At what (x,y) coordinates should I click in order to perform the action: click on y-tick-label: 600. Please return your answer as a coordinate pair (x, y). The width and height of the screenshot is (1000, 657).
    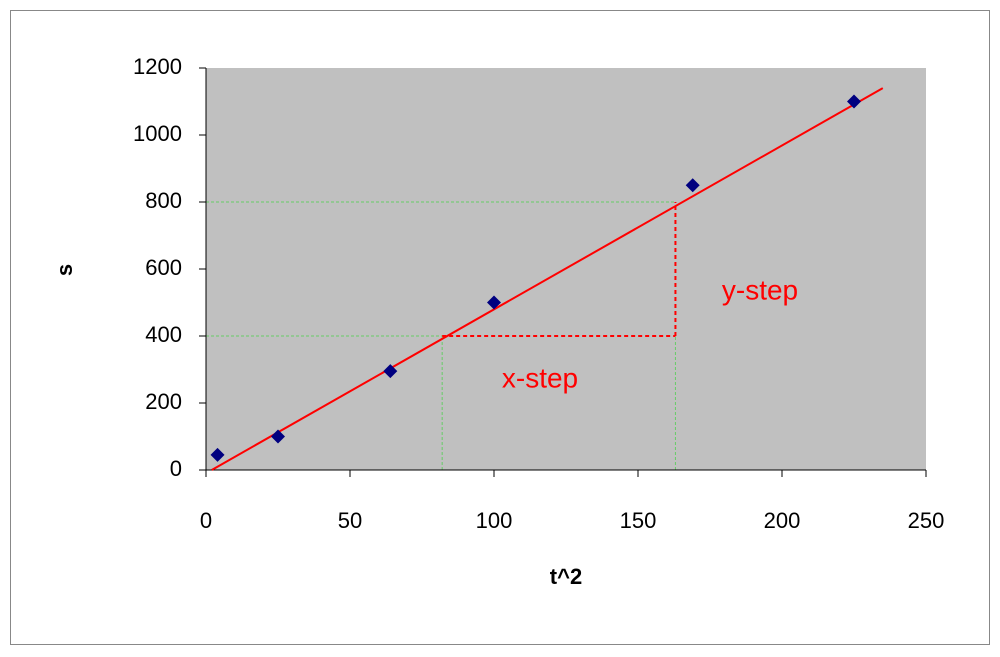
    Looking at the image, I should click on (163, 267).